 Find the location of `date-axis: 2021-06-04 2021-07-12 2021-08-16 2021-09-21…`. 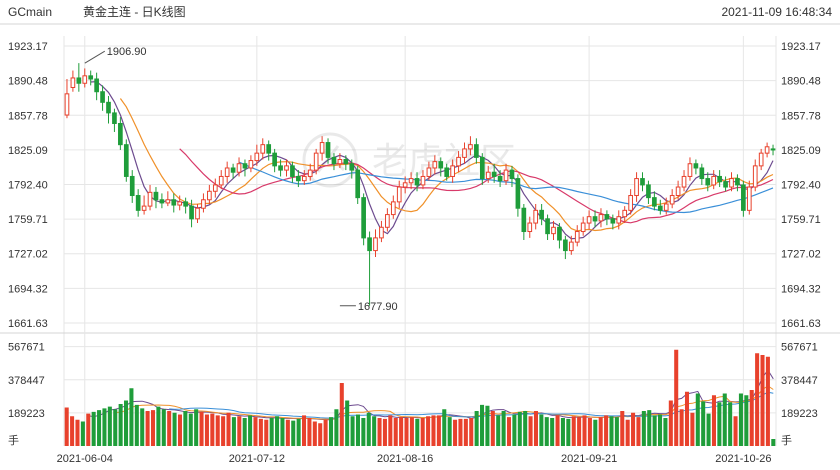

date-axis: 2021-06-04 2021-07-12 2021-08-16 2021-09-21… is located at coordinates (414, 459).